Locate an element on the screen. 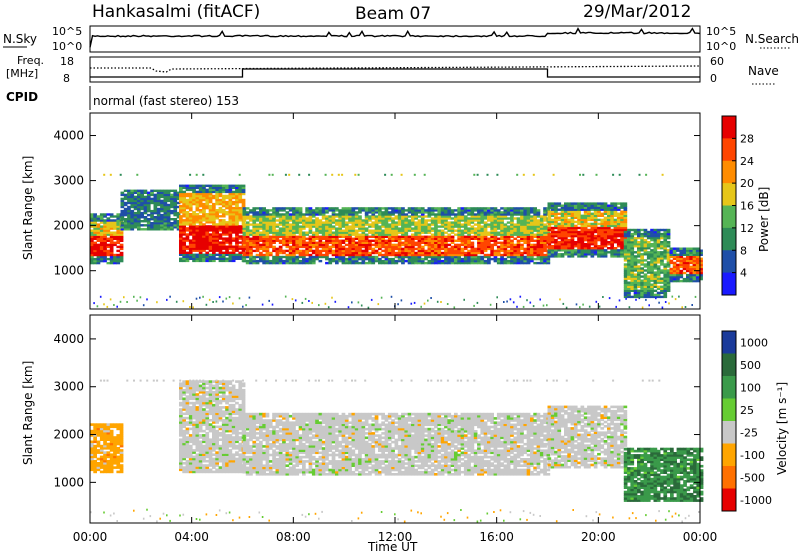 This screenshot has height=554, width=800. nsearch-tick-top: 10^5 is located at coordinates (721, 31).